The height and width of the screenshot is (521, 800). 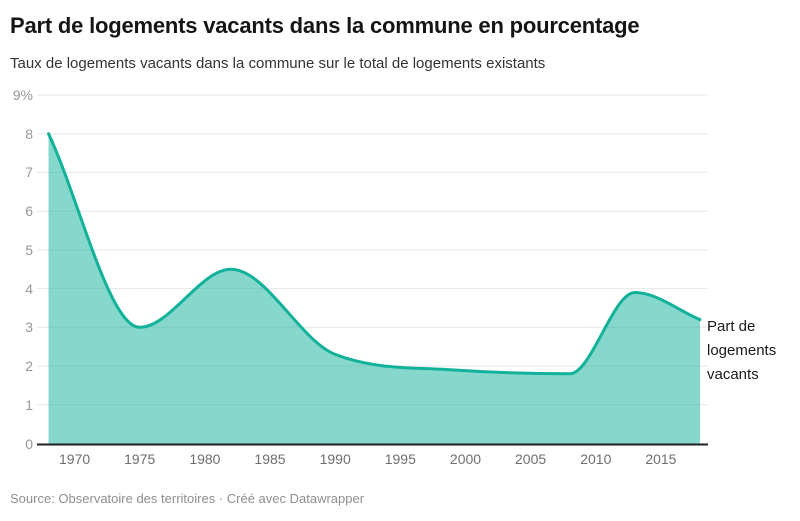 I want to click on x-axis-tick-label: 1995, so click(x=400, y=459).